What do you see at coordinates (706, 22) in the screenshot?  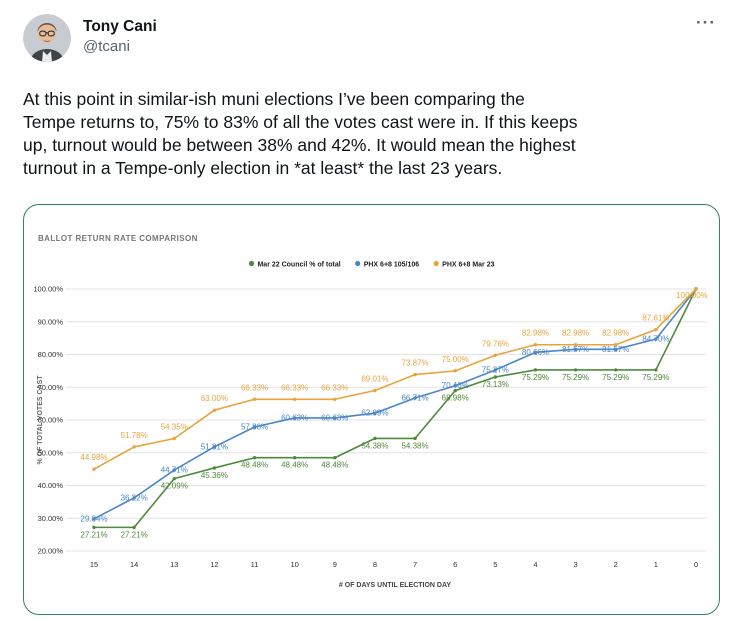 I see `more-options-icon: ···` at bounding box center [706, 22].